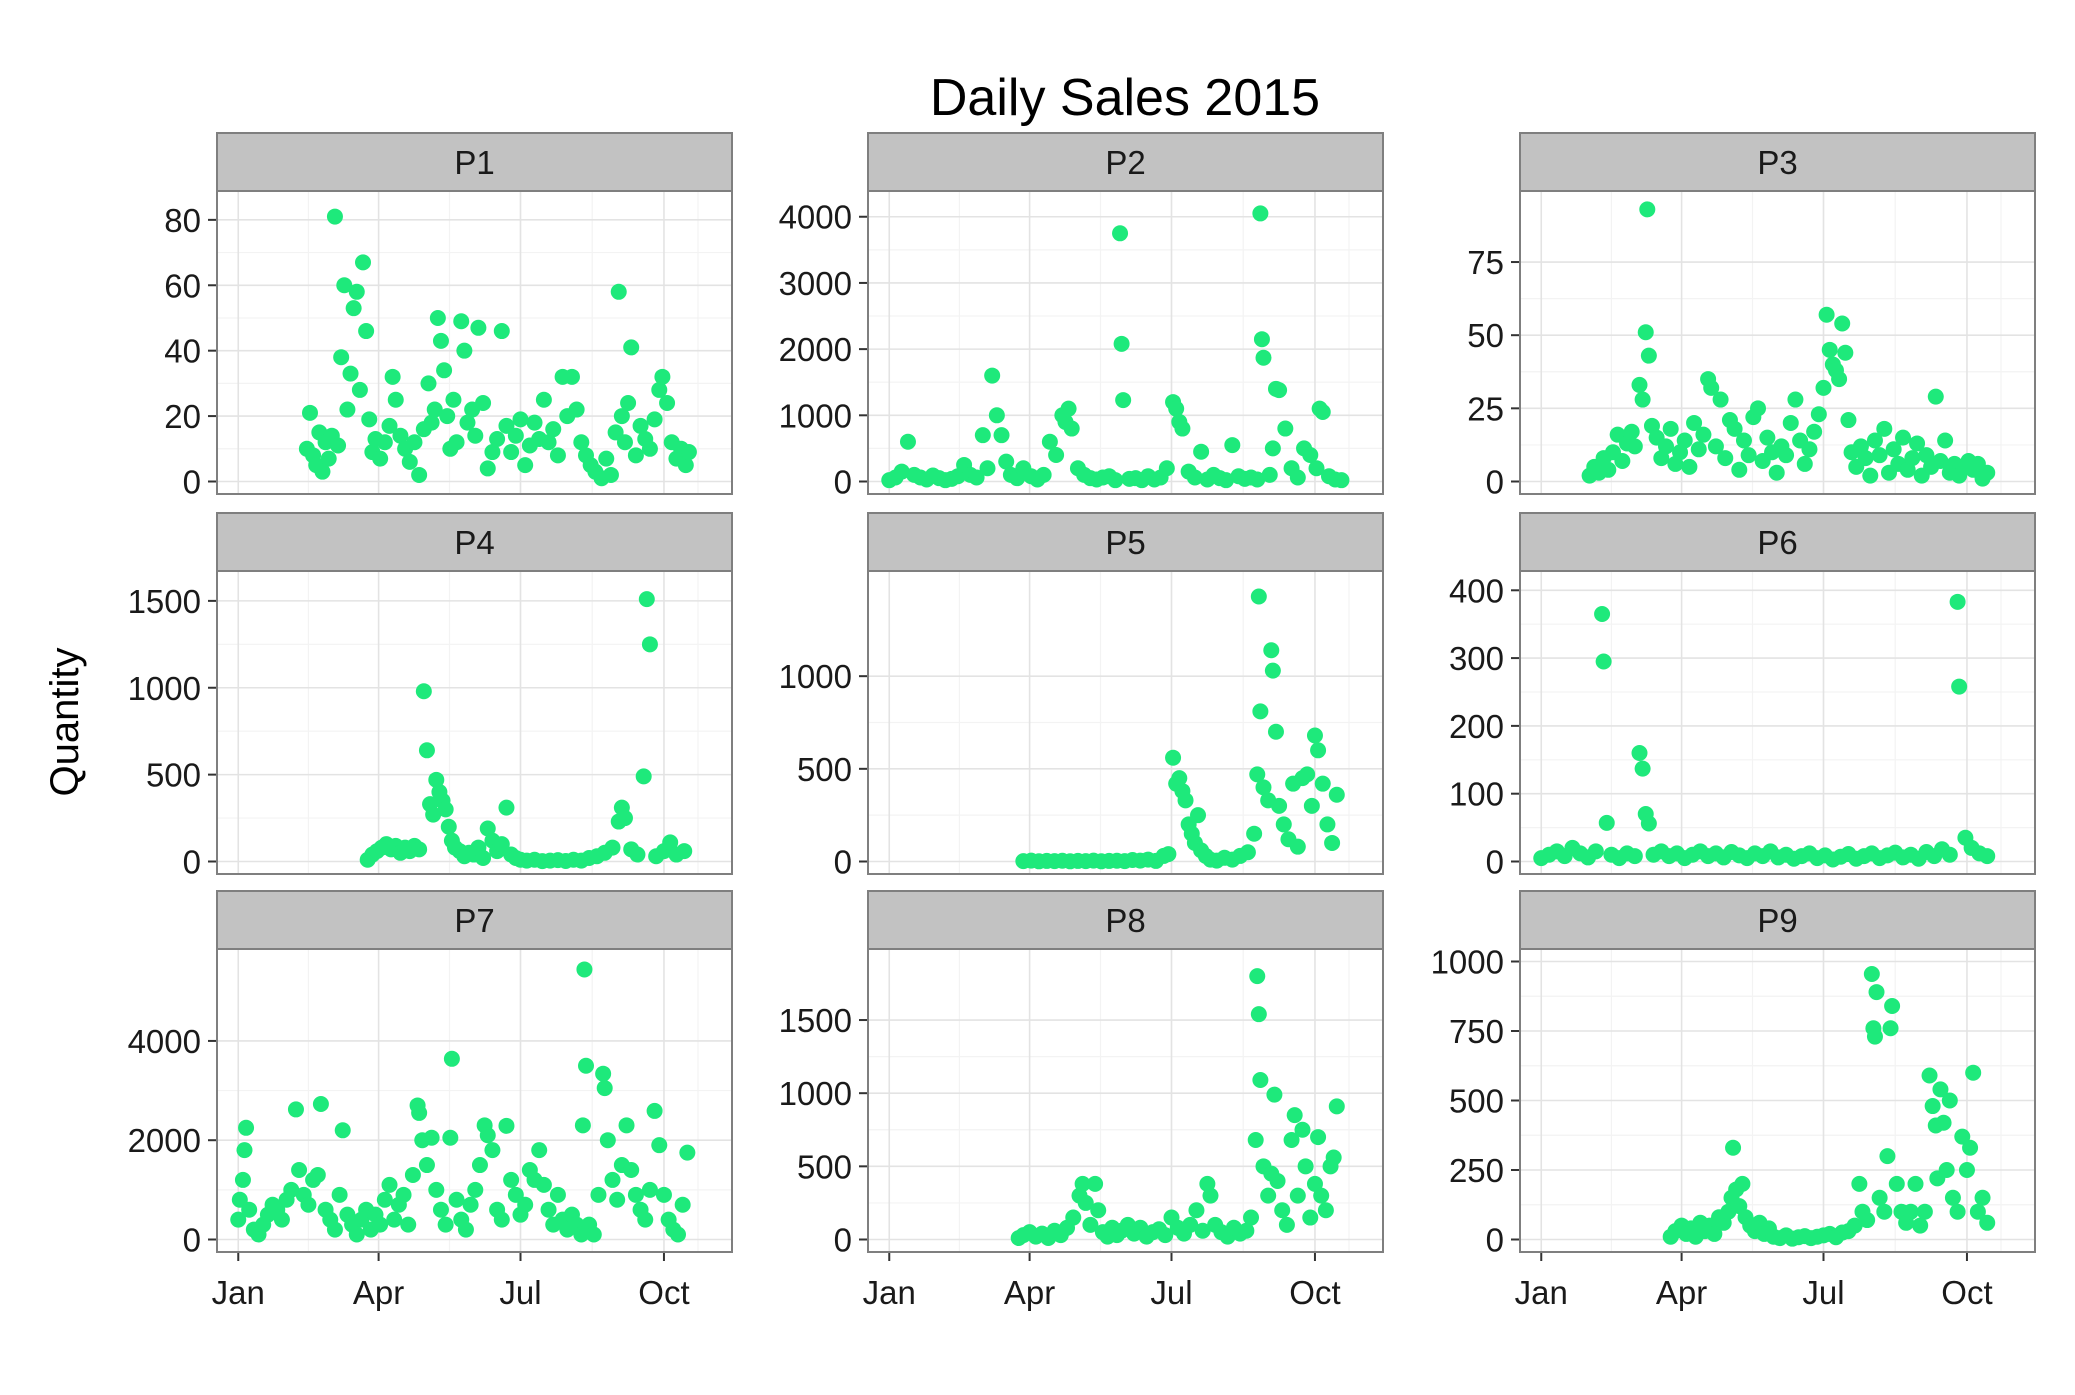 The image size is (2075, 1395). I want to click on strip-label: P1, so click(474, 162).